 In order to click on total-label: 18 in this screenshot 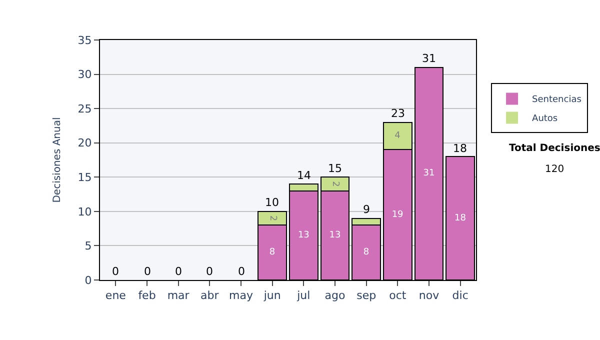, I will do `click(460, 148)`.